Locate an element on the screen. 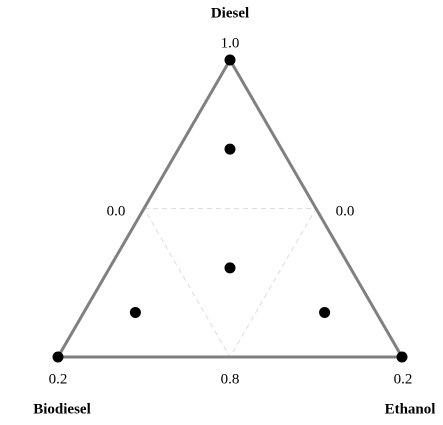 This screenshot has height=425, width=443. corner-label: Diesel is located at coordinates (230, 13).